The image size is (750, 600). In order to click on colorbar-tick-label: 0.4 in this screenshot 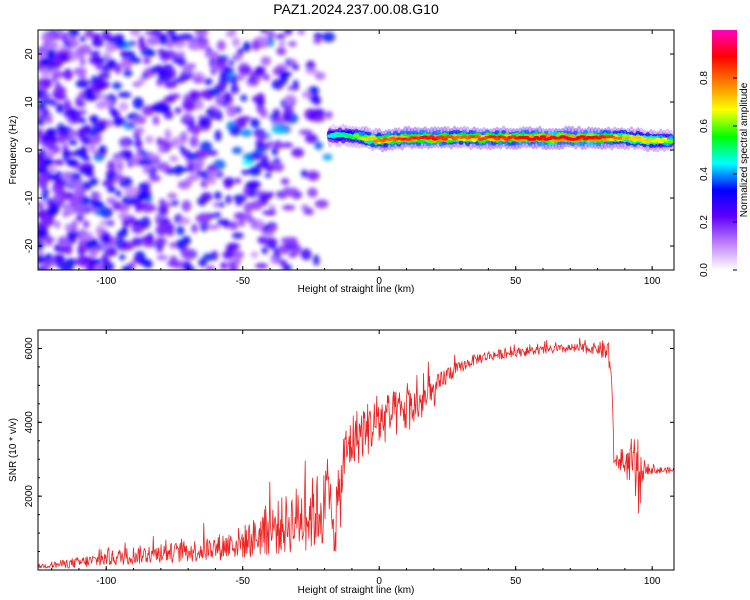, I will do `click(704, 174)`.